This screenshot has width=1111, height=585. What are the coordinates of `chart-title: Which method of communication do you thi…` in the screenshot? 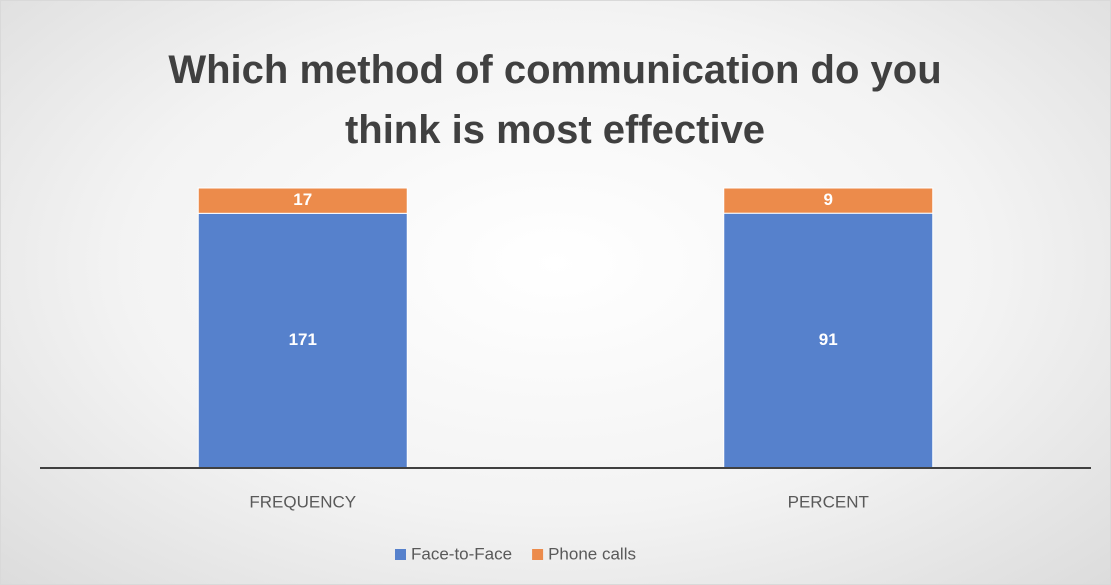 It's located at (555, 100).